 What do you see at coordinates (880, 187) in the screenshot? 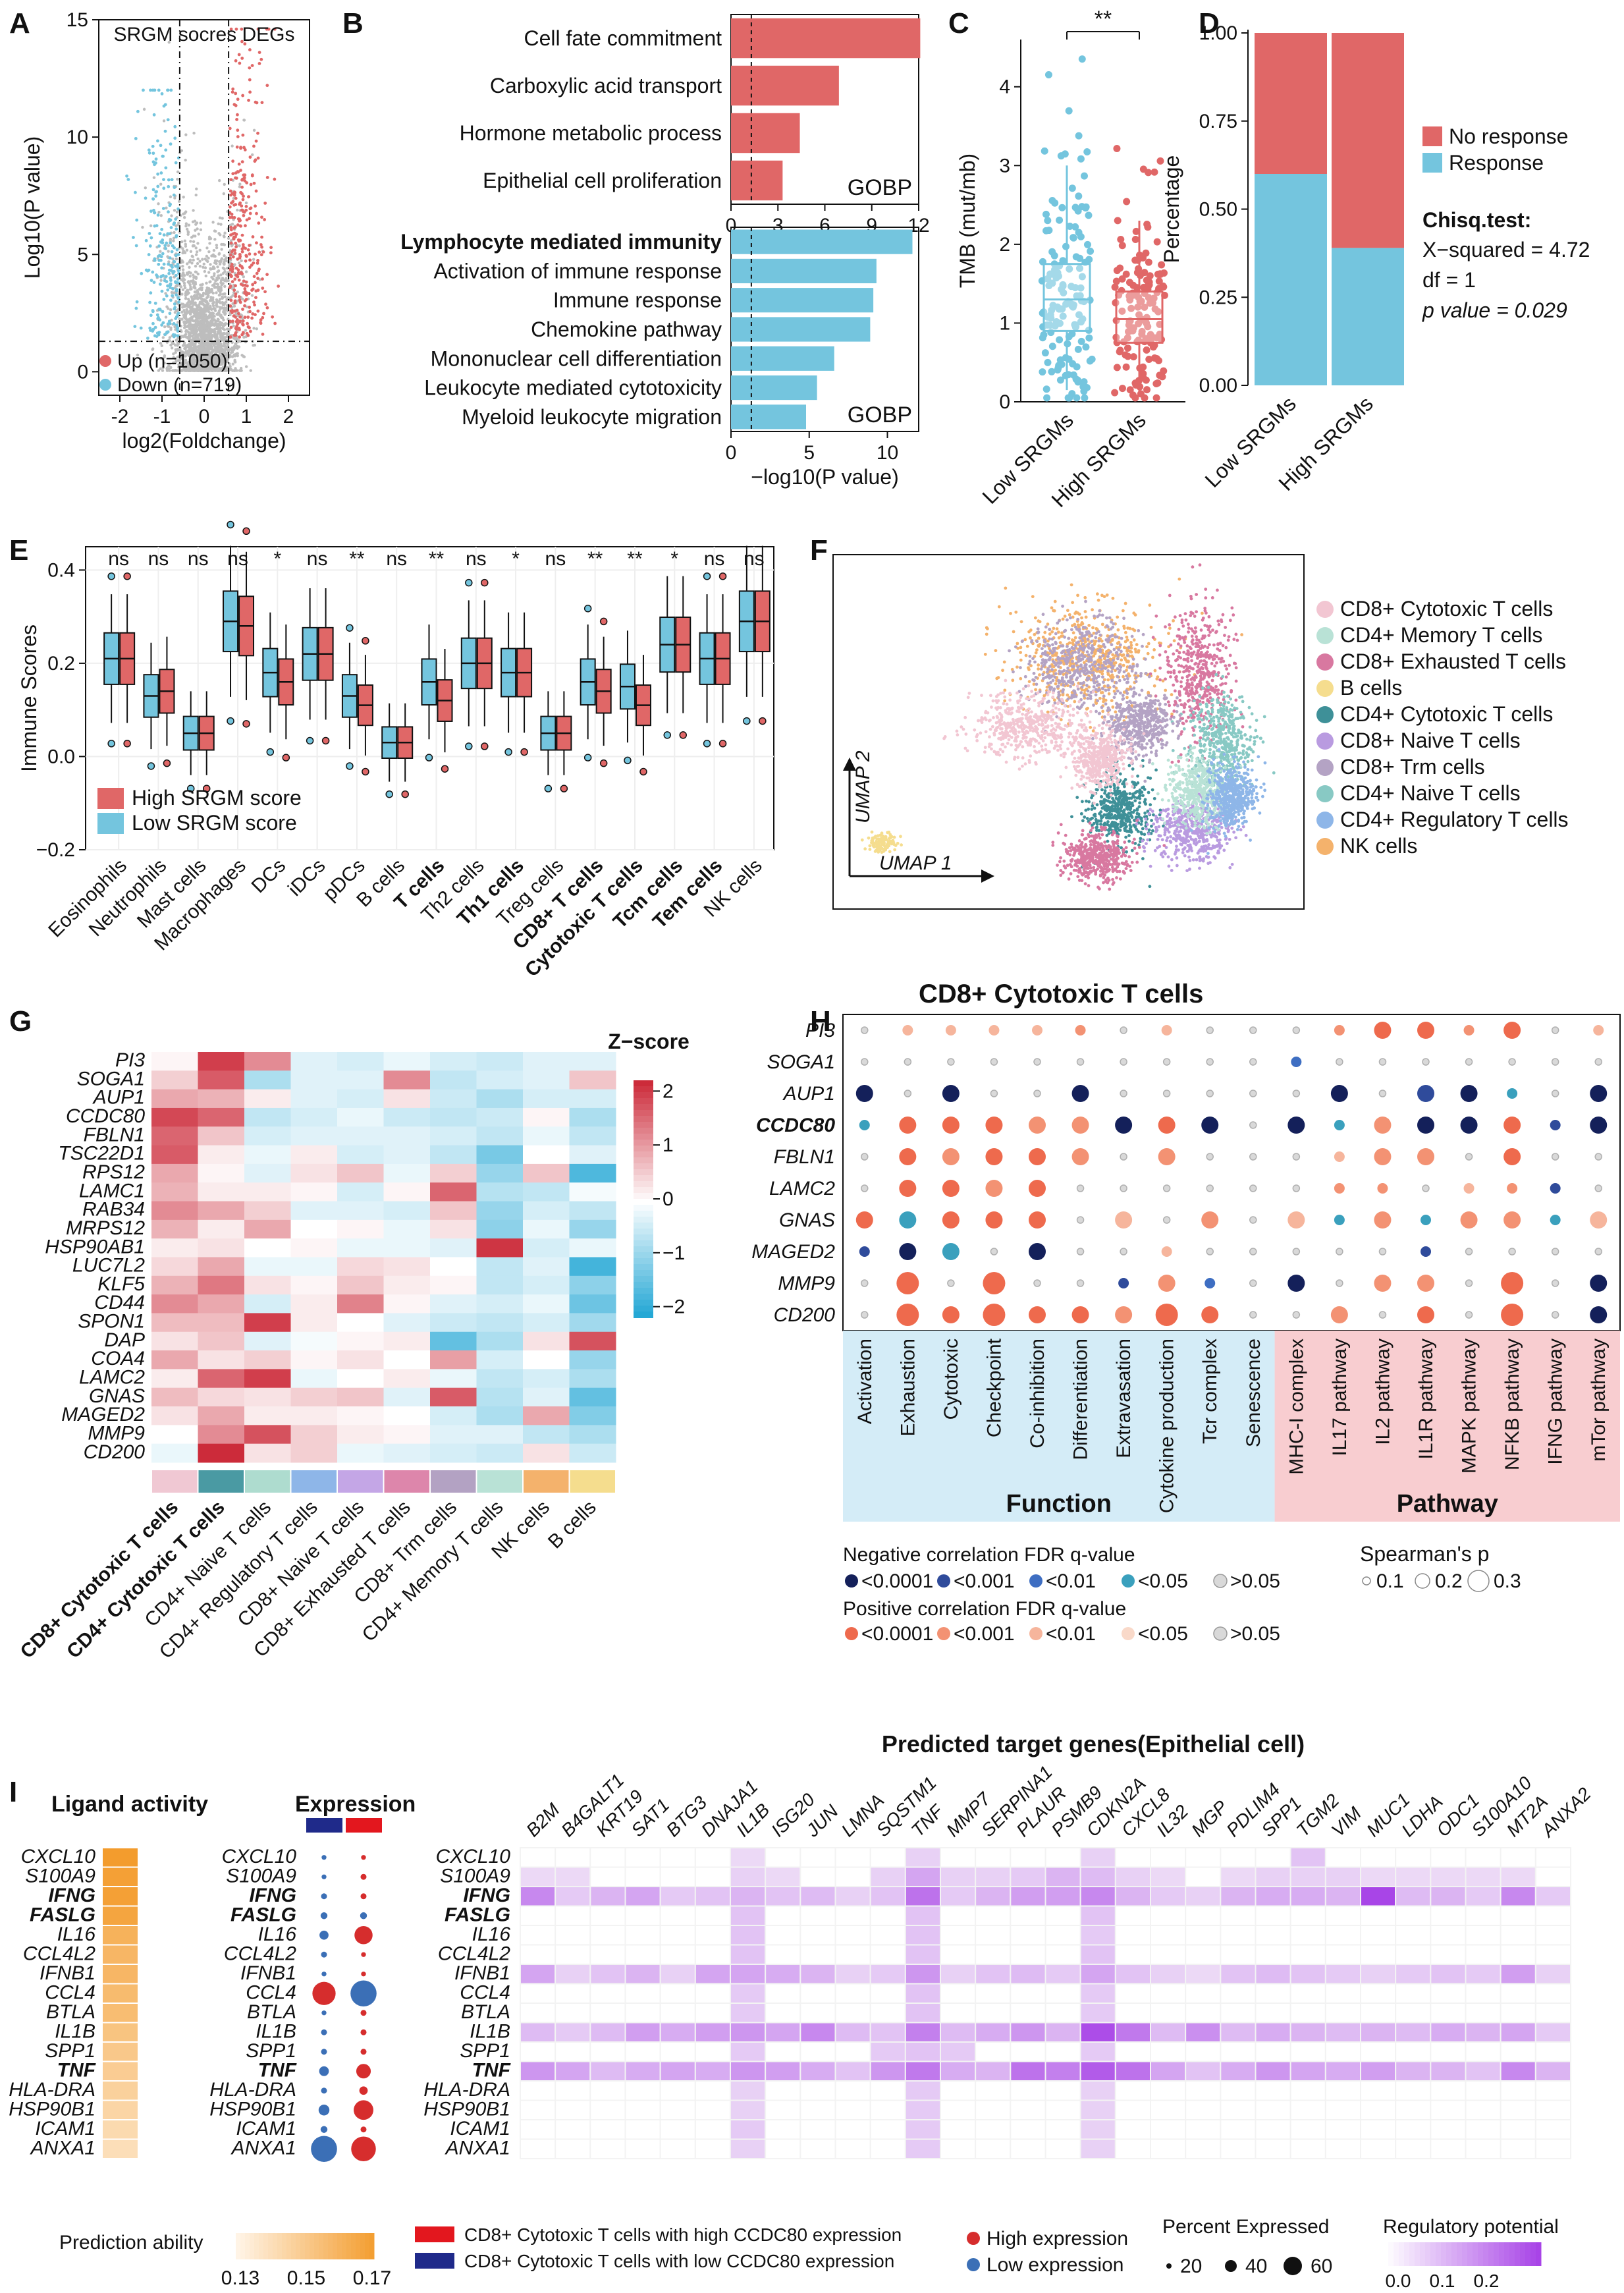
I see `group-label: GOBP` at bounding box center [880, 187].